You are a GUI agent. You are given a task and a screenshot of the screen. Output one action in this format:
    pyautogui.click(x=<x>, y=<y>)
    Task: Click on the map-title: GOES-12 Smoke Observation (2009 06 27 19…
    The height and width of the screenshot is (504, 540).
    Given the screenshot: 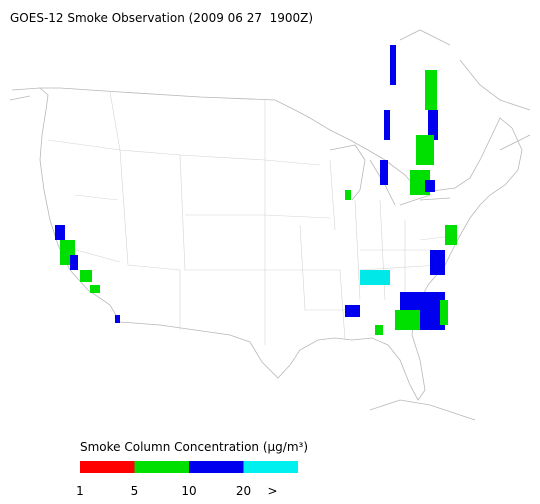 What is the action you would take?
    pyautogui.click(x=161, y=18)
    